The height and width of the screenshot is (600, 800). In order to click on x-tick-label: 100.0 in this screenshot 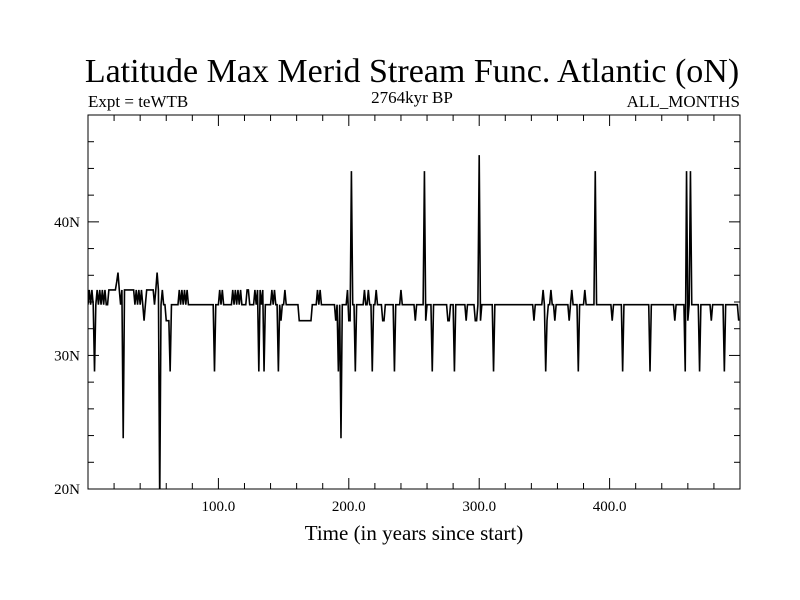, I will do `click(219, 507)`.